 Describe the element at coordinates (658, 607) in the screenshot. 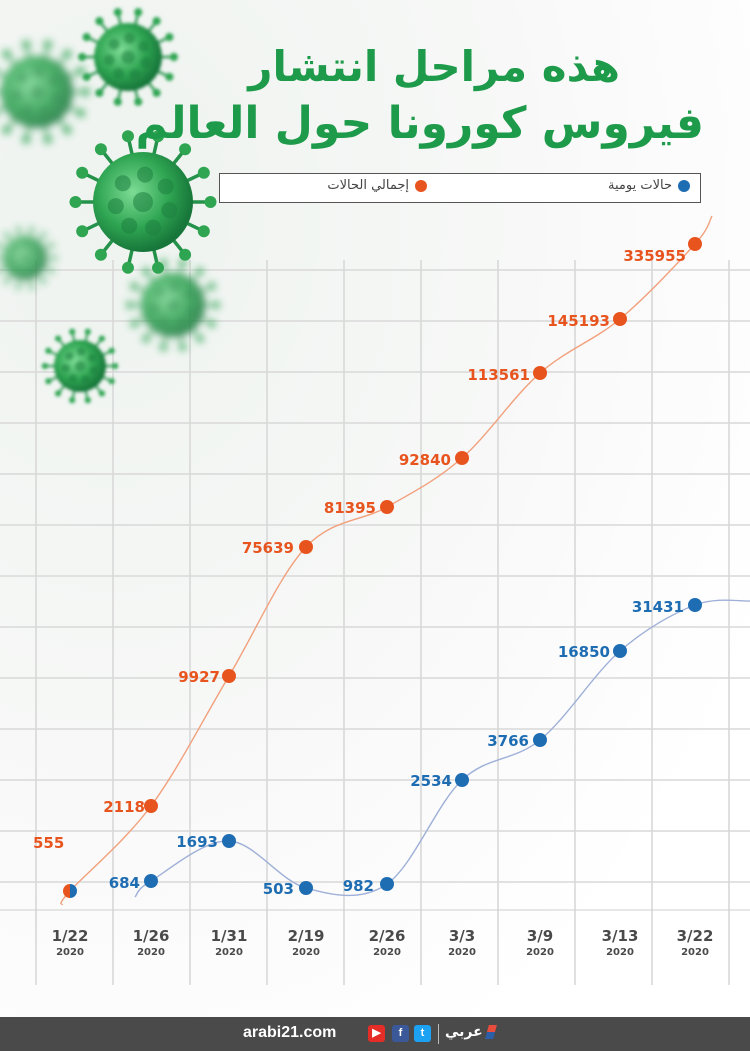

I see `data-label-daily: 31431` at that location.